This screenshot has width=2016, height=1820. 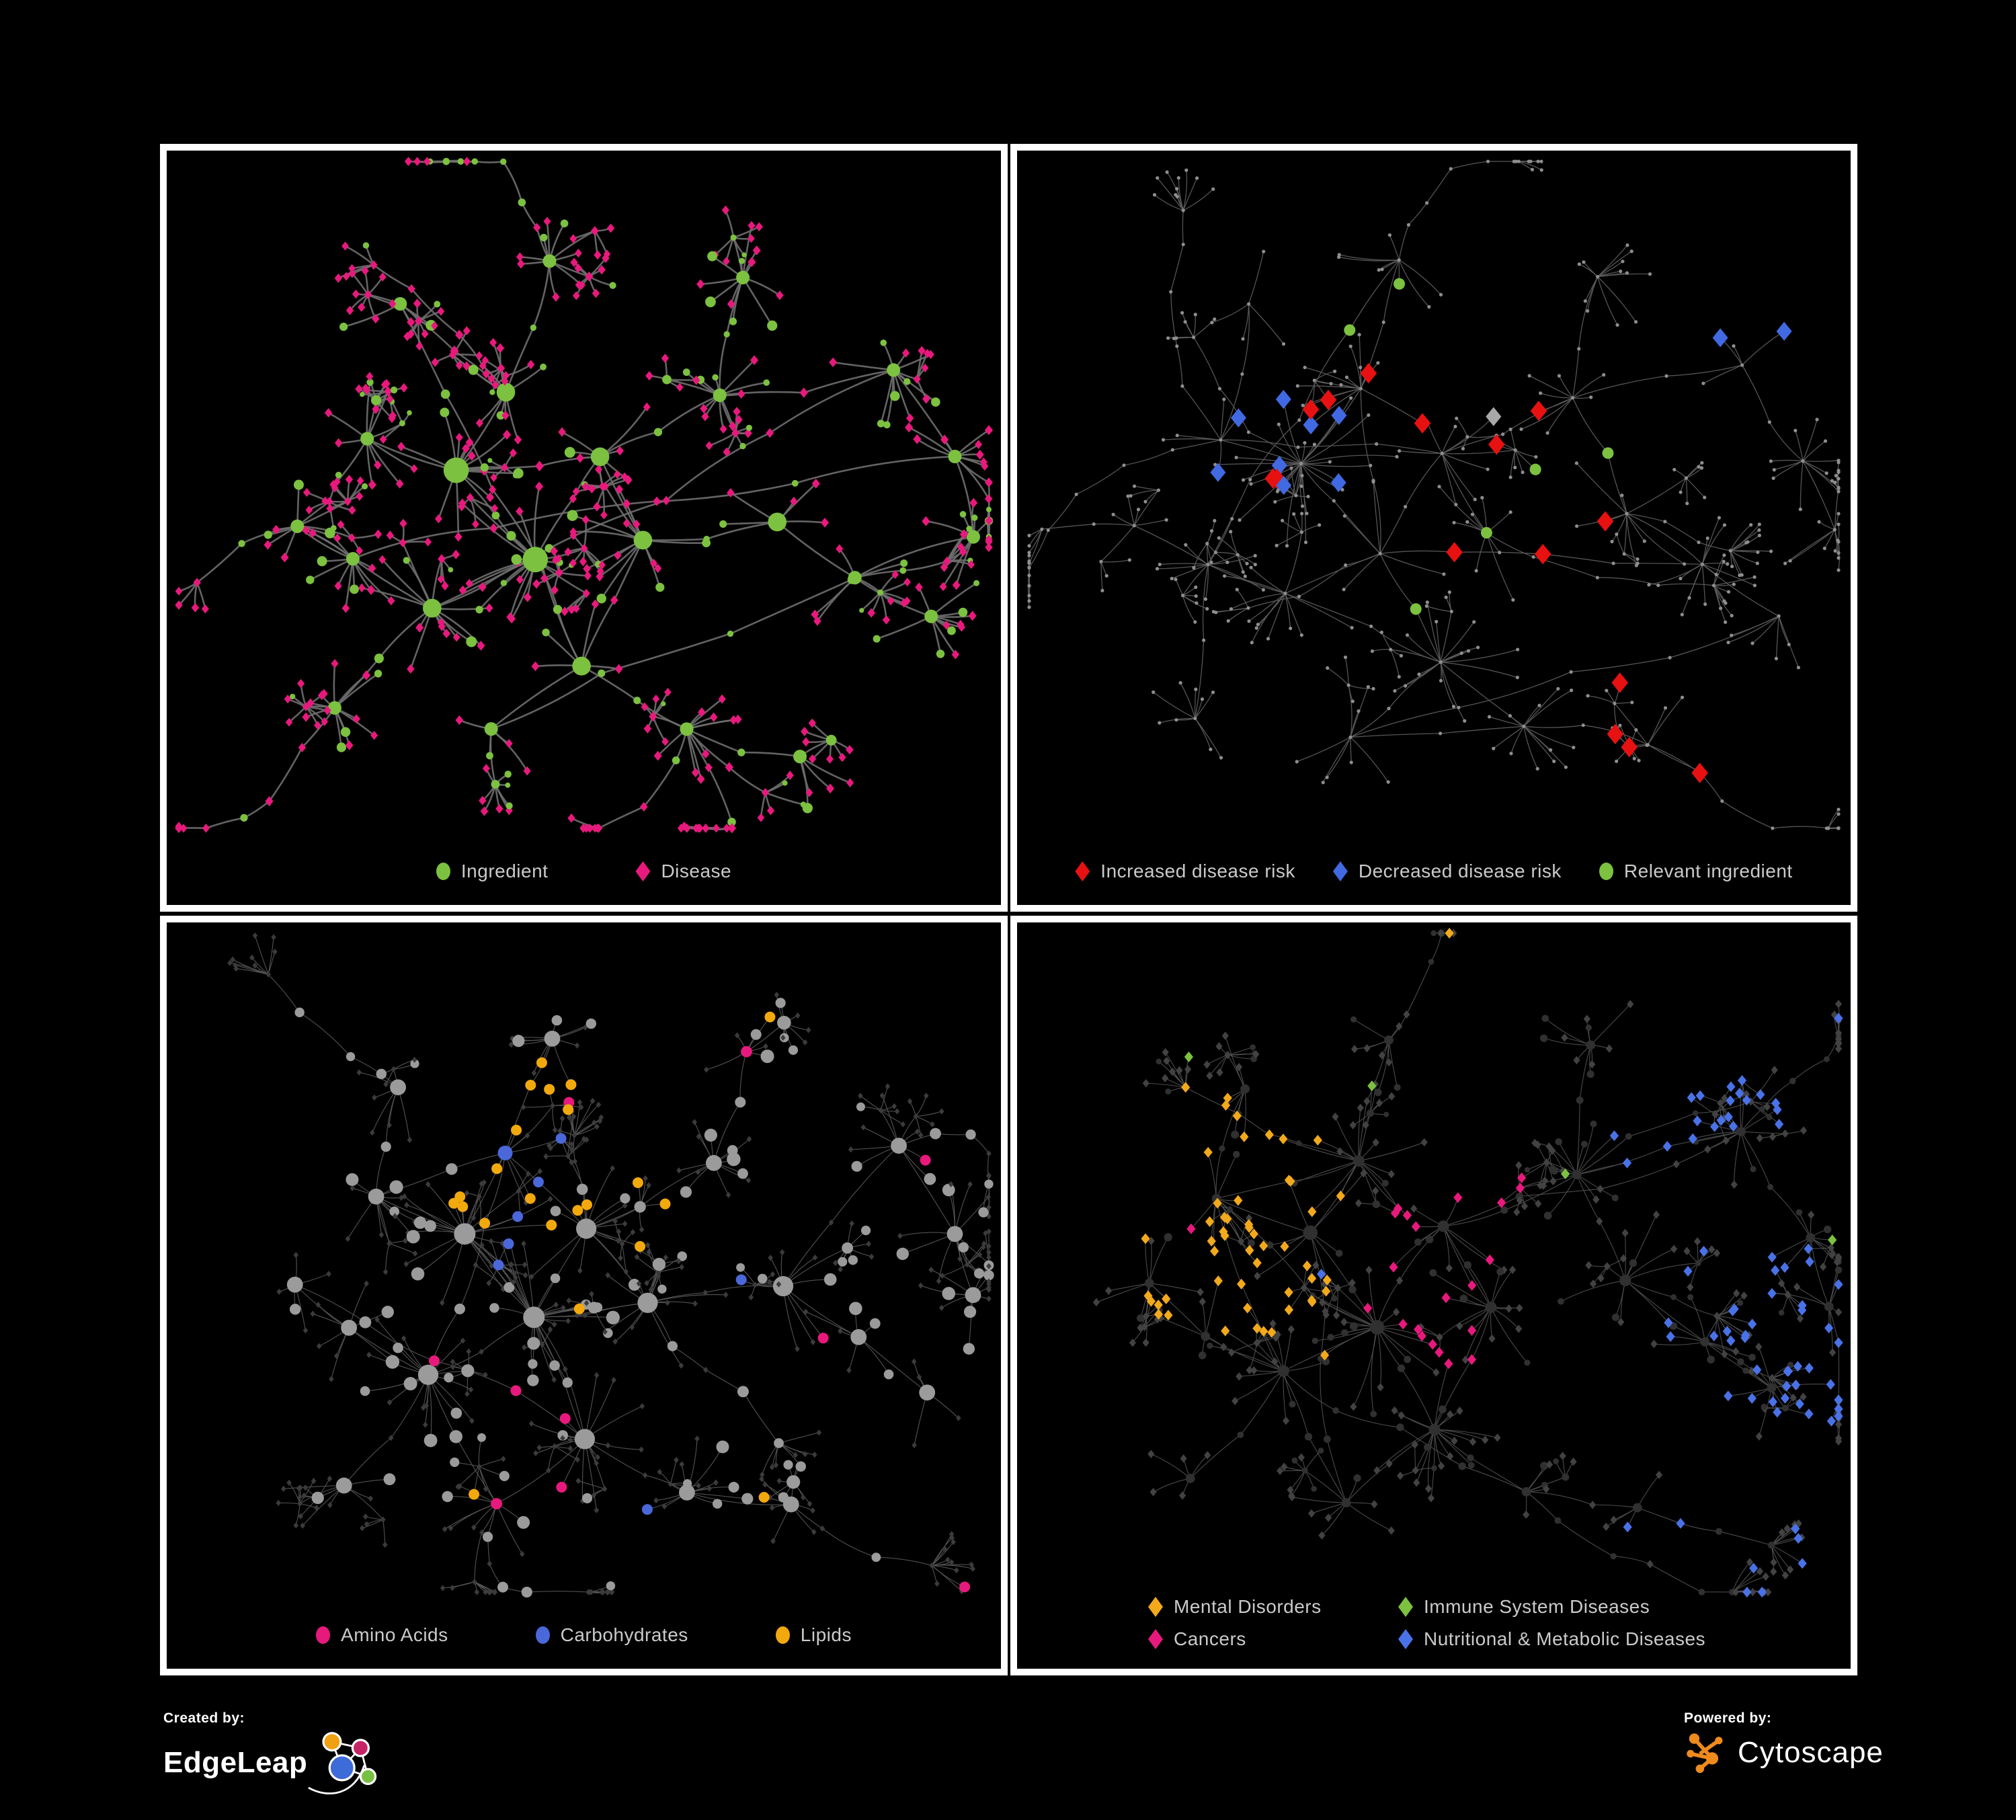 I want to click on legend-nutrient-classes: Amino Acids Carbohydrates Lipids, so click(x=584, y=1635).